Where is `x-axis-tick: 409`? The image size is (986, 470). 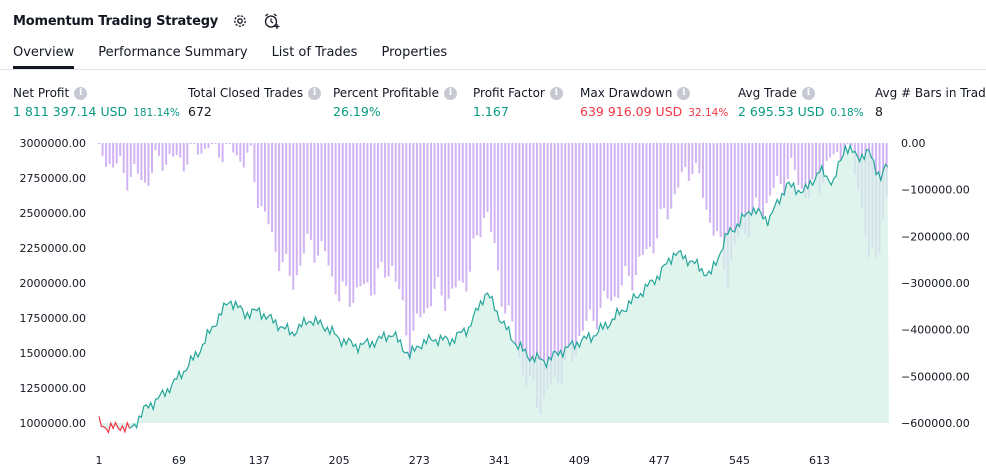
x-axis-tick: 409 is located at coordinates (579, 460).